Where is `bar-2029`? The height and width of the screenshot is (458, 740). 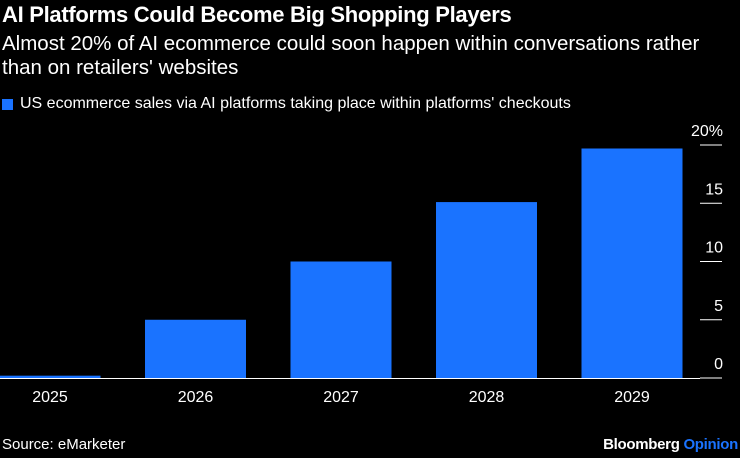 bar-2029 is located at coordinates (632, 263).